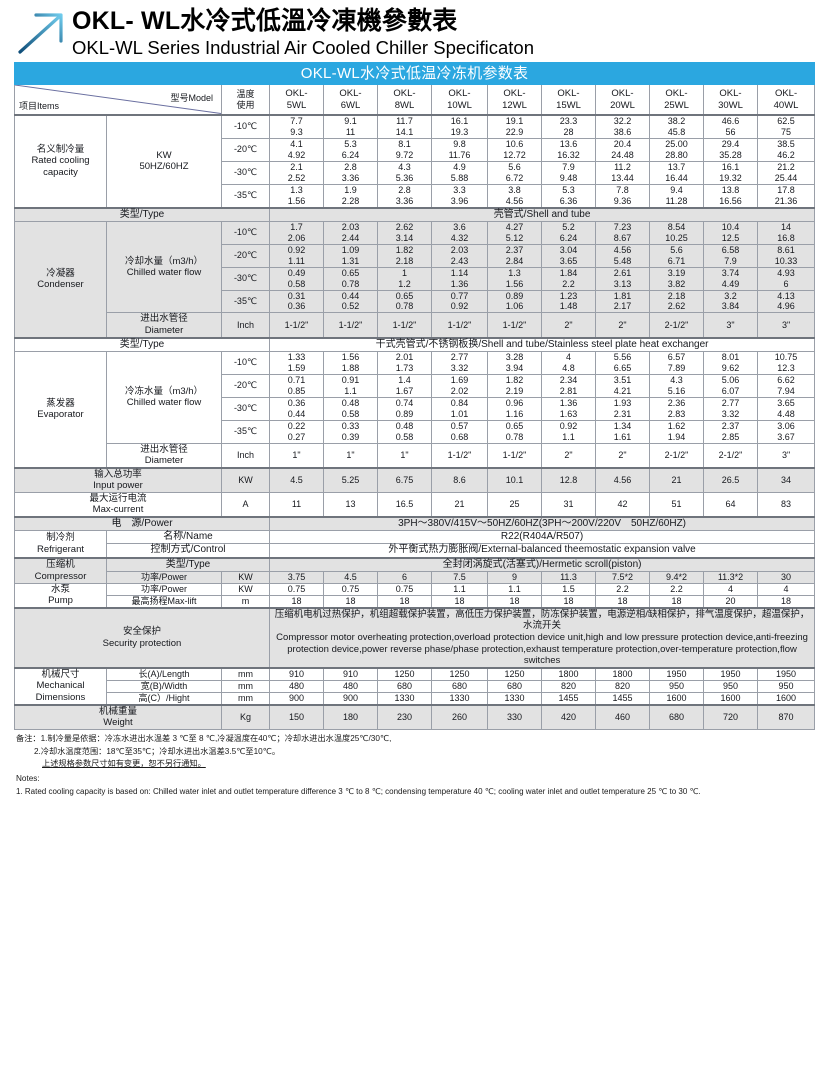 Image resolution: width=828 pixels, height=1074 pixels. I want to click on value-cell: 6.58 7.9, so click(730, 255).